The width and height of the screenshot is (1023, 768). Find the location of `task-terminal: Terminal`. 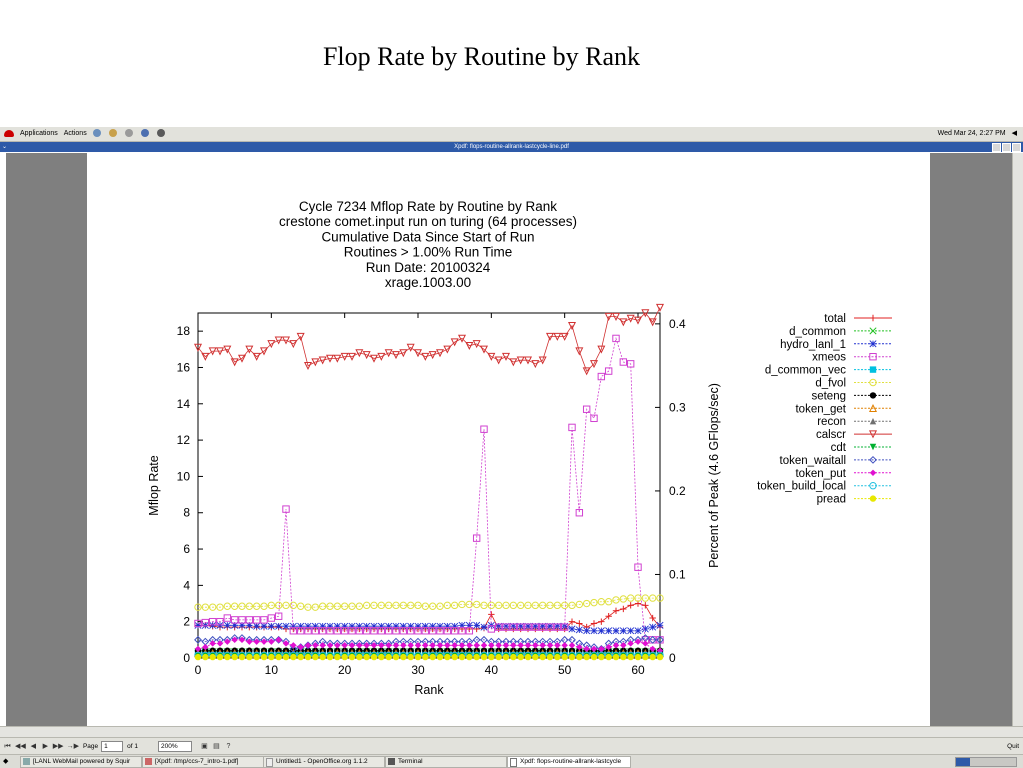

task-terminal: Terminal is located at coordinates (446, 762).